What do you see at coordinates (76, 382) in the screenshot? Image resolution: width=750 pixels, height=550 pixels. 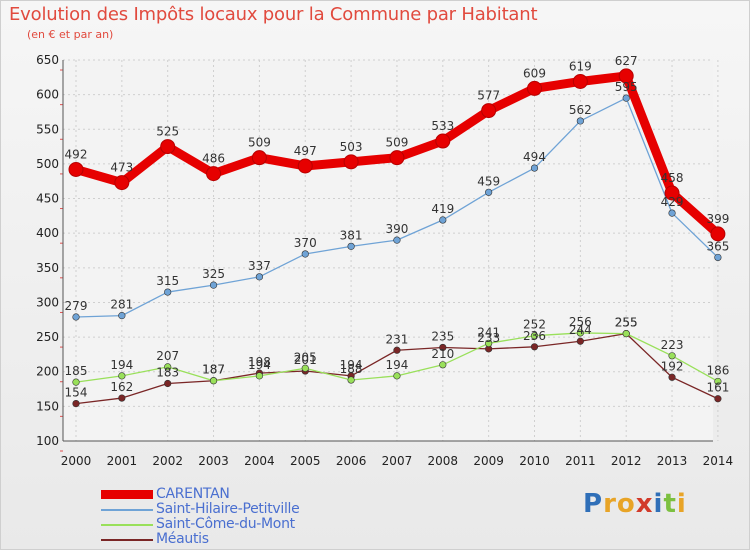 I see `point-saint-come-du-mont-2000` at bounding box center [76, 382].